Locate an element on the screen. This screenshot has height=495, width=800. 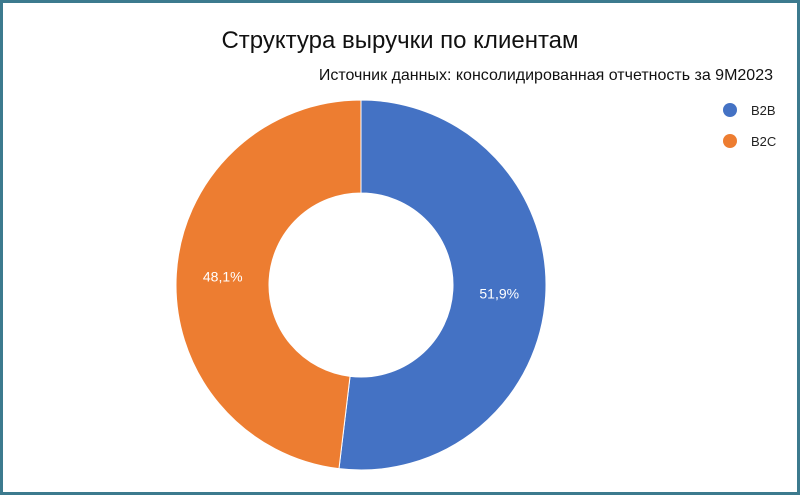
slice-label-b2b: 51,9% is located at coordinates (499, 293).